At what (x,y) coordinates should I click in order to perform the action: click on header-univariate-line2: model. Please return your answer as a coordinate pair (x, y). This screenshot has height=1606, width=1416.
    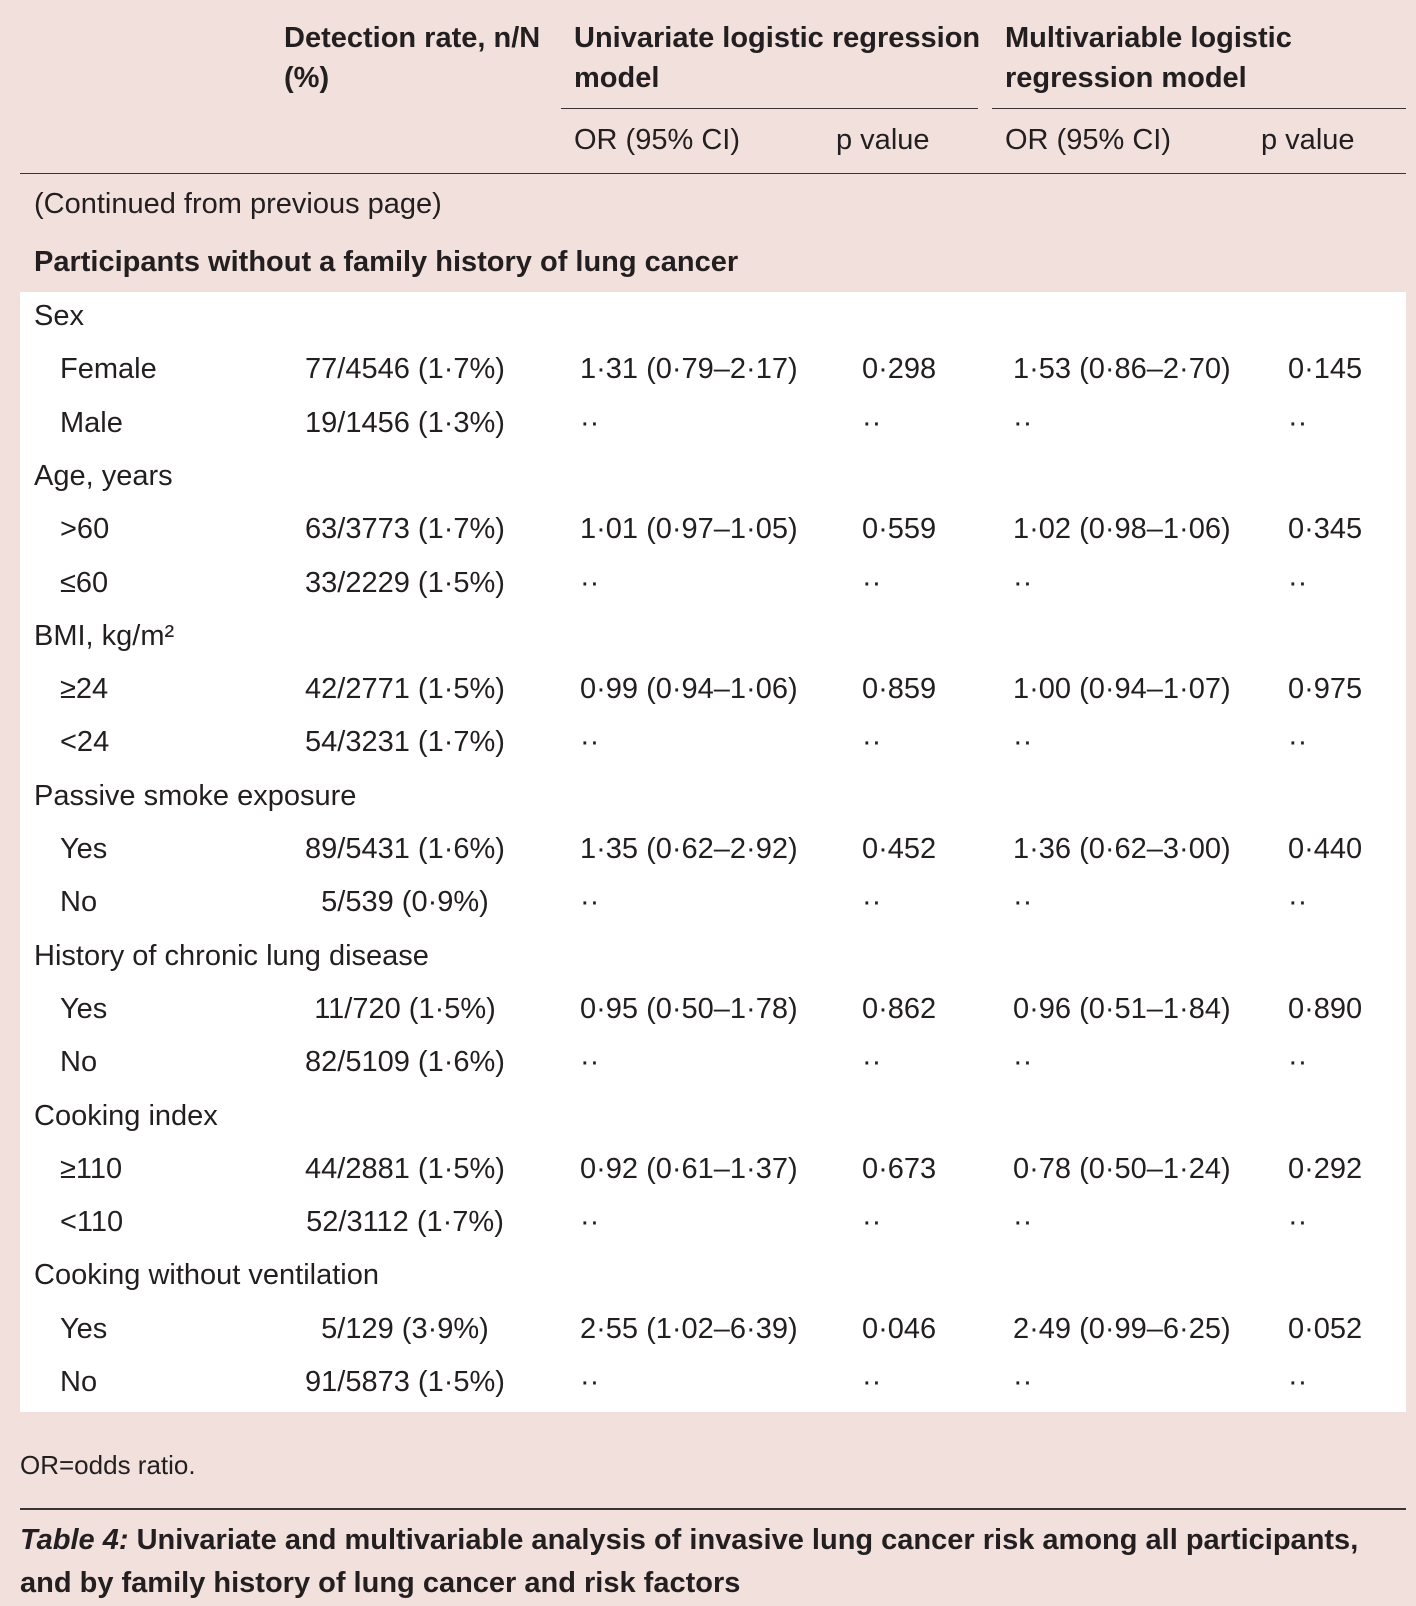
    Looking at the image, I should click on (617, 78).